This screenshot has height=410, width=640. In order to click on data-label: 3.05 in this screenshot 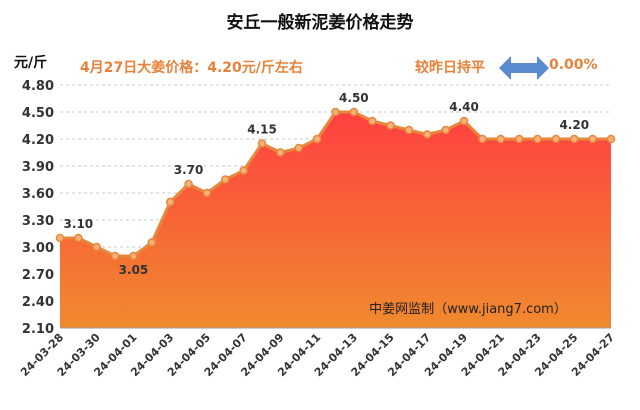, I will do `click(134, 270)`.